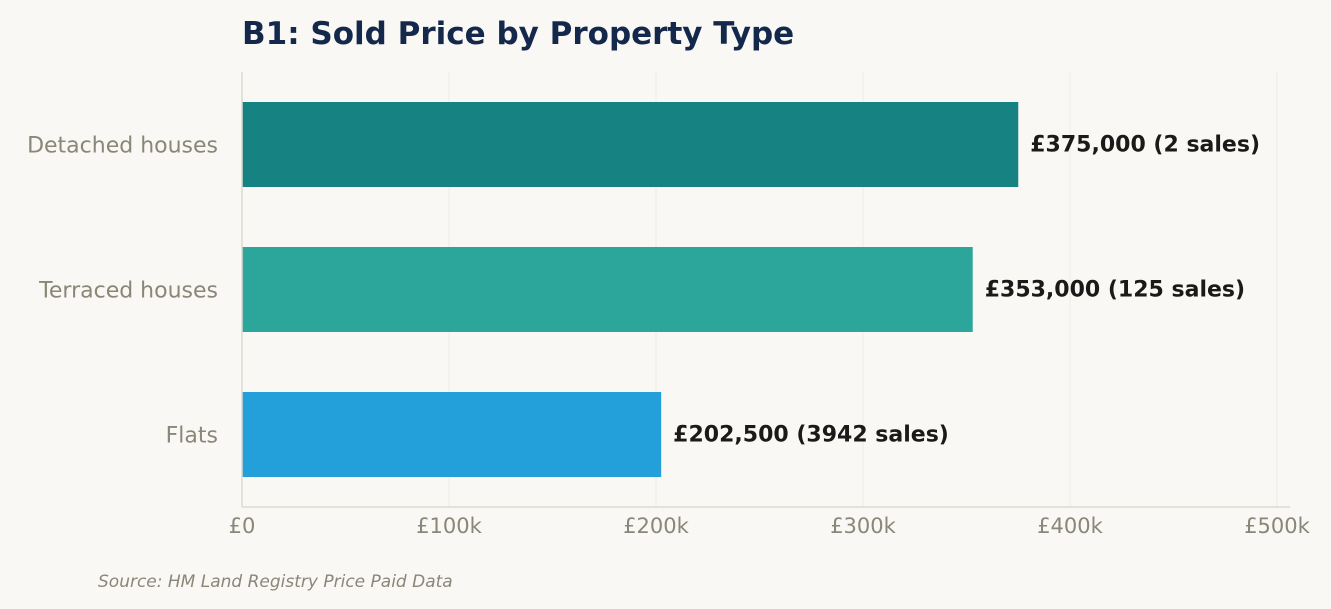 Image resolution: width=1331 pixels, height=609 pixels. Describe the element at coordinates (811, 435) in the screenshot. I see `value-label: £202,500 (3942 sales)` at that location.